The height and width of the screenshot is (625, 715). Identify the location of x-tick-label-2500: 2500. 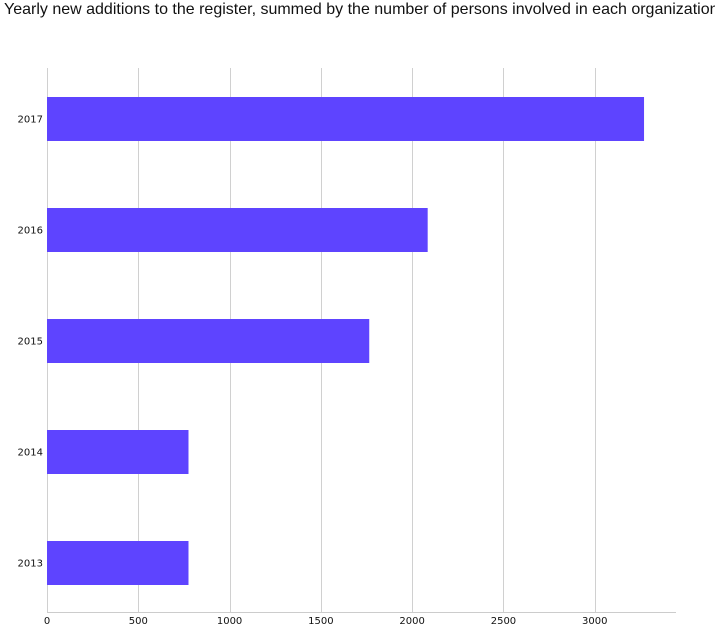
(503, 620).